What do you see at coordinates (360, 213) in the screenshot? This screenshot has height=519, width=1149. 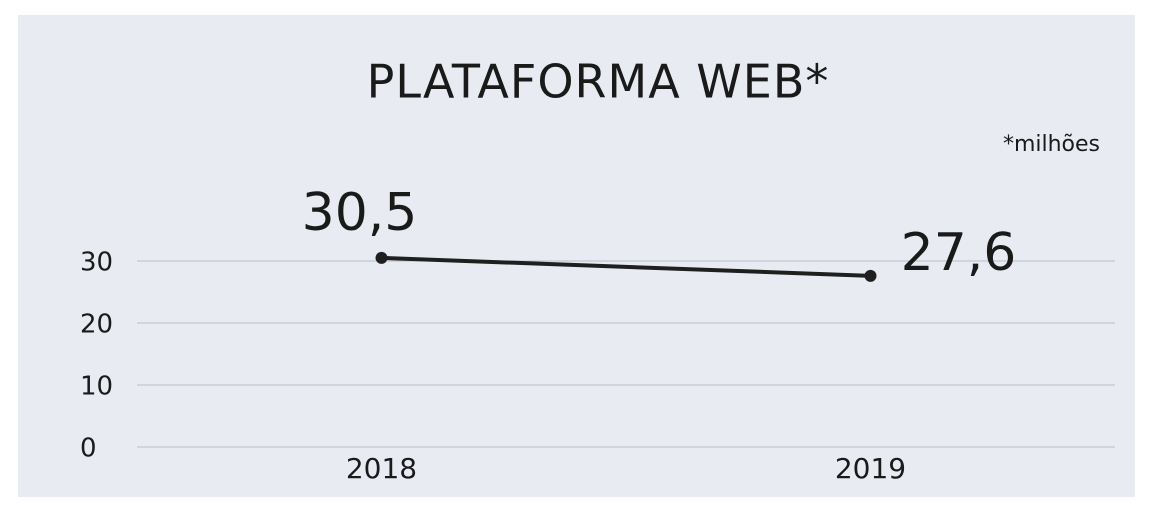 I see `data-label: 30,5` at bounding box center [360, 213].